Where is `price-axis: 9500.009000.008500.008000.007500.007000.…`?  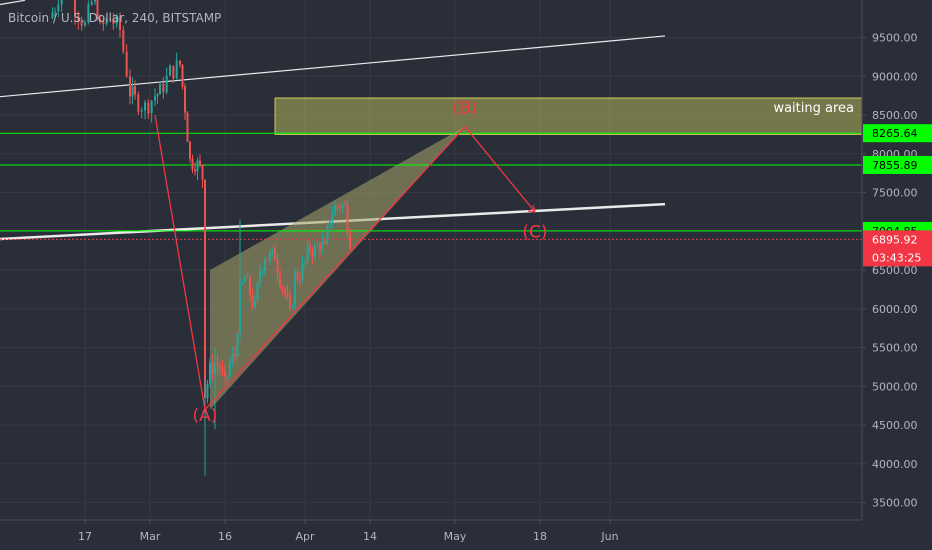
price-axis: 9500.009000.008500.008000.007500.007000.… is located at coordinates (896, 275).